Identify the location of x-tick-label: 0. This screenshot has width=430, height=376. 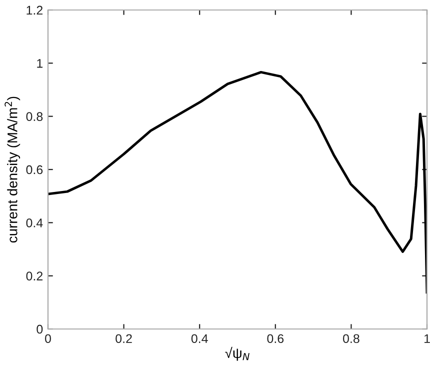
(48, 339).